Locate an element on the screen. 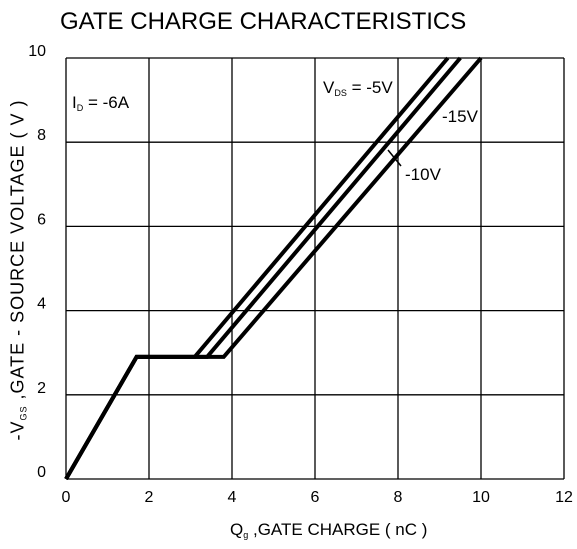 This screenshot has height=549, width=577. label-15v: -15V is located at coordinates (460, 116).